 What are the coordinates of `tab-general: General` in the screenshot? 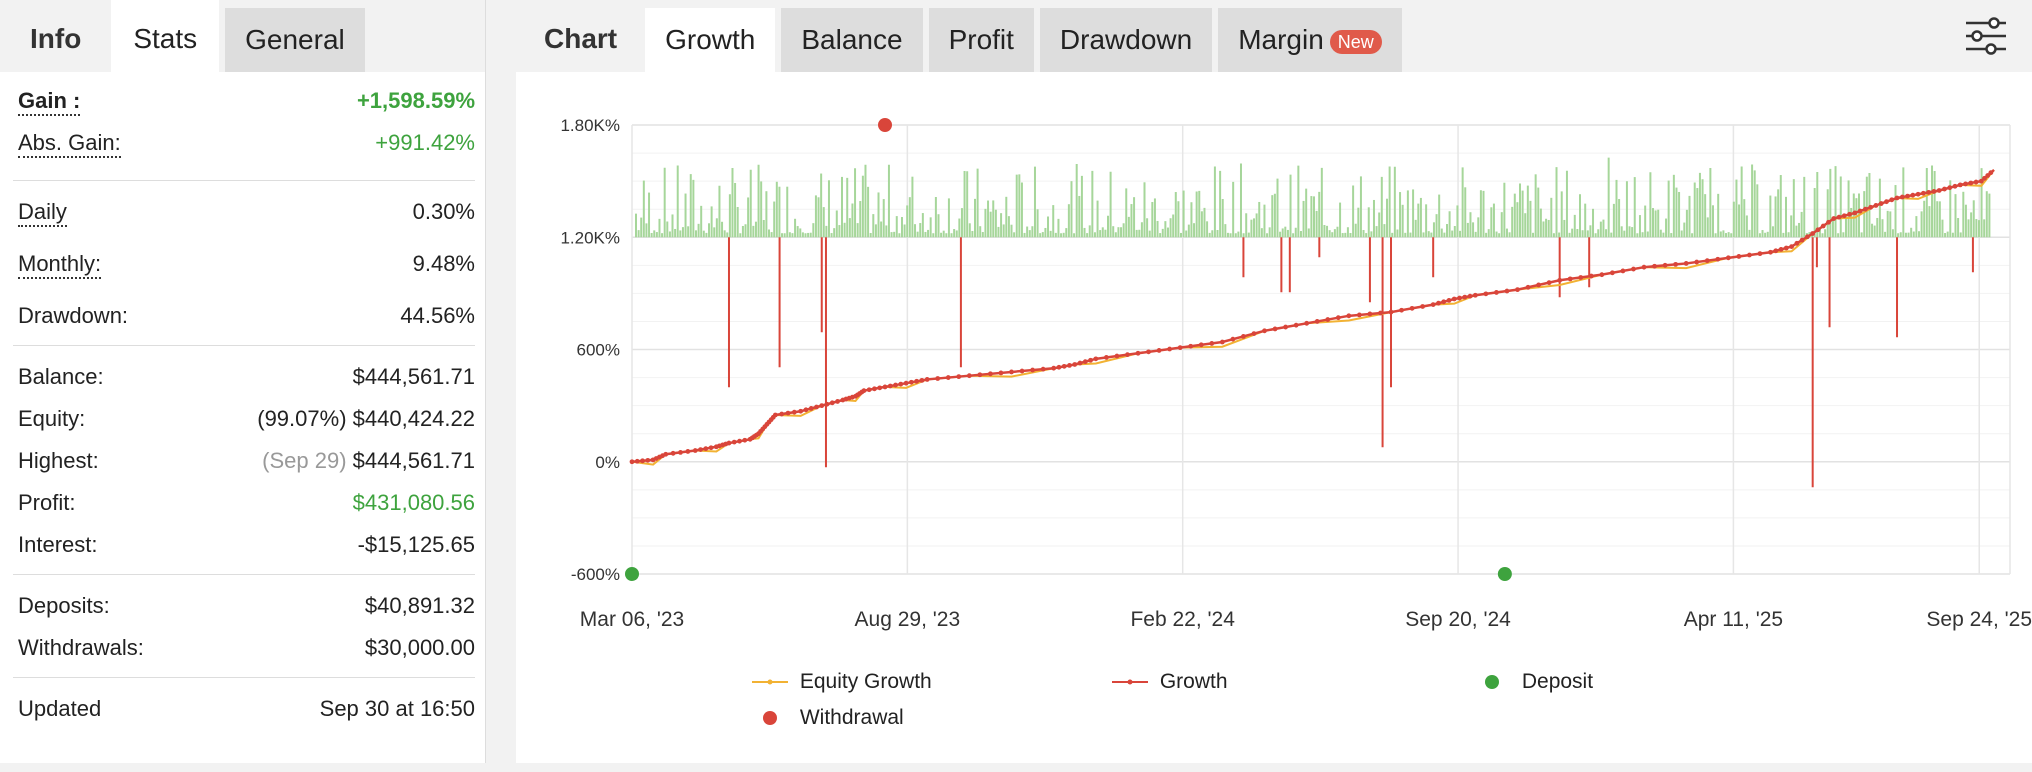 It's located at (295, 40).